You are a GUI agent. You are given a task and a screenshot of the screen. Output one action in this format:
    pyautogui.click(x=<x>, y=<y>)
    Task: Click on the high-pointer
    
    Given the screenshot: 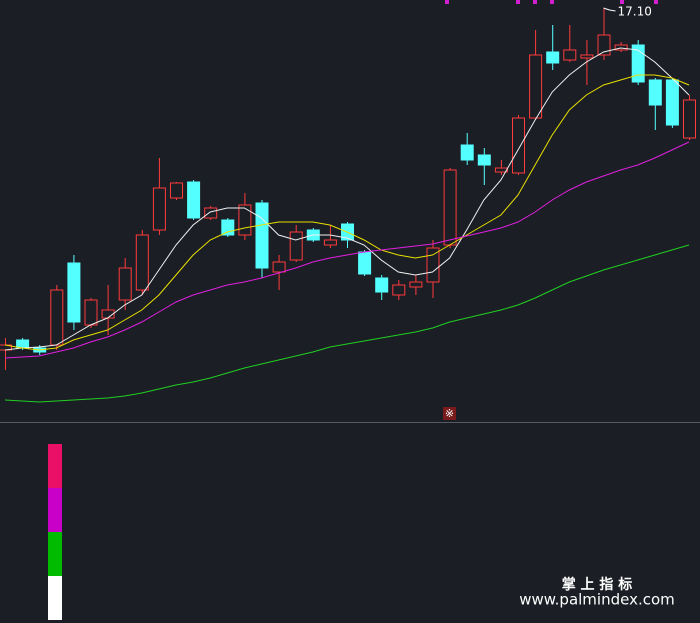 What is the action you would take?
    pyautogui.click(x=609, y=9)
    